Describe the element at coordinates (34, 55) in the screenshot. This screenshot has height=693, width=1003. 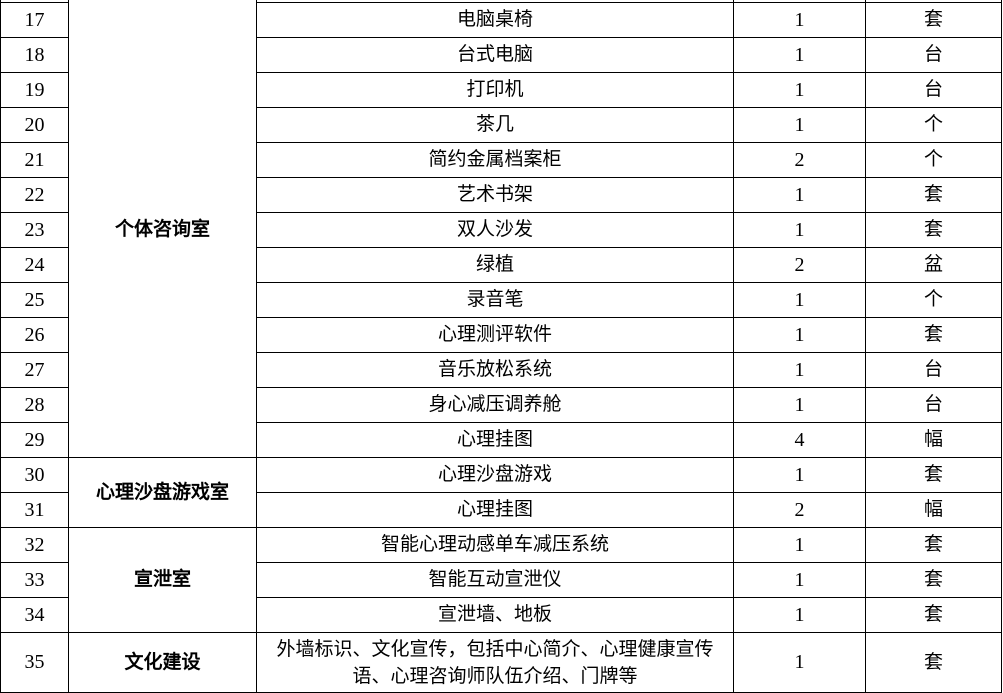
I see `row-number-cell: 18` at that location.